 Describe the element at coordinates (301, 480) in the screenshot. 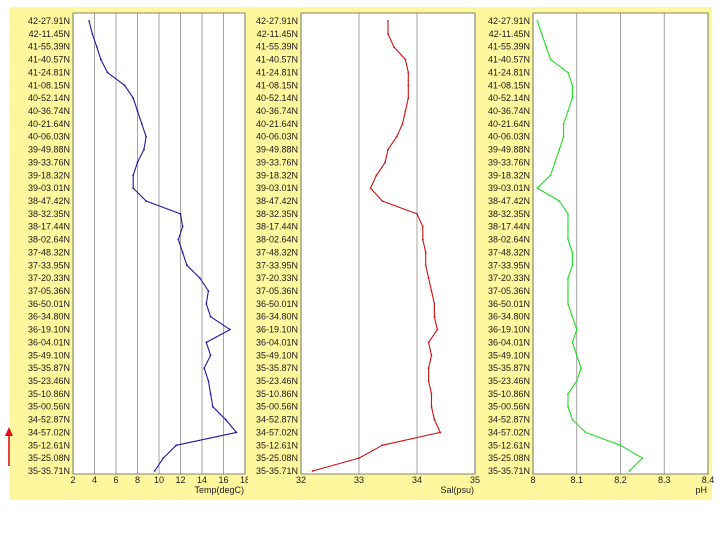

I see `x-tick-label: 32` at that location.